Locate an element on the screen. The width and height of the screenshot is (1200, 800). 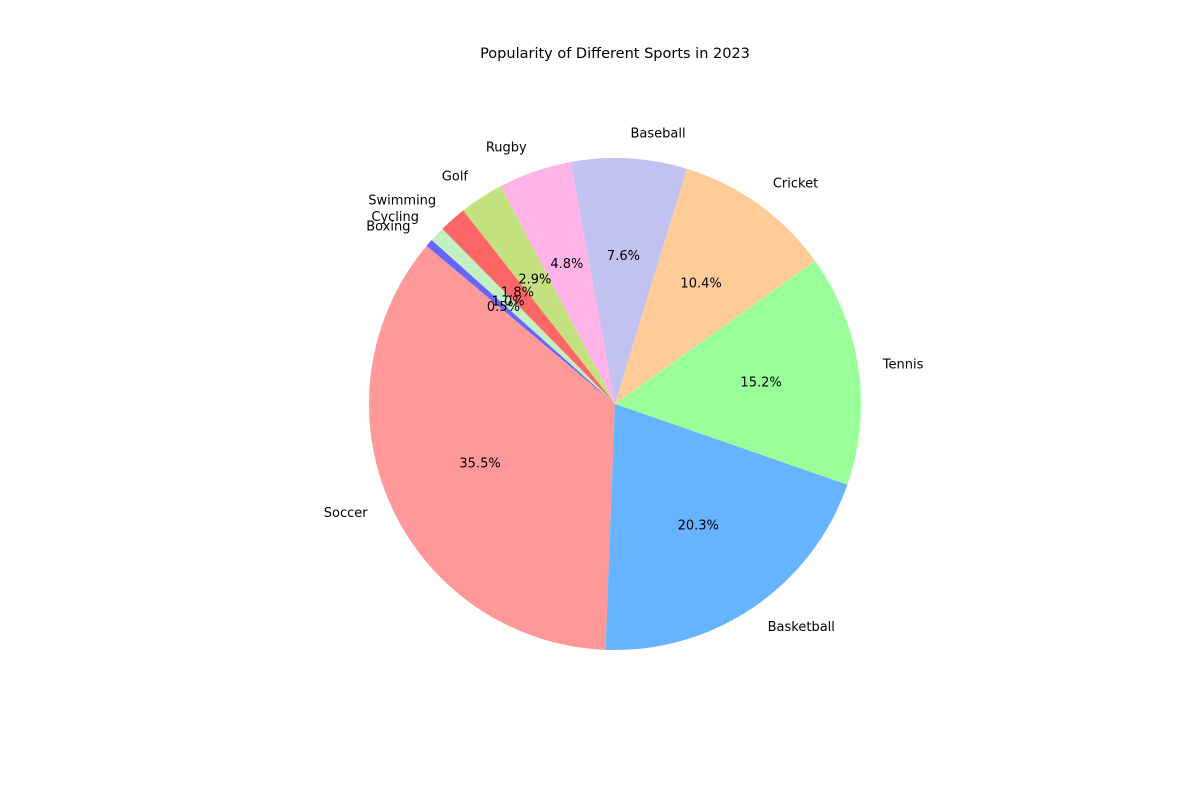
percent-label-basketball: 20.3% is located at coordinates (698, 525).